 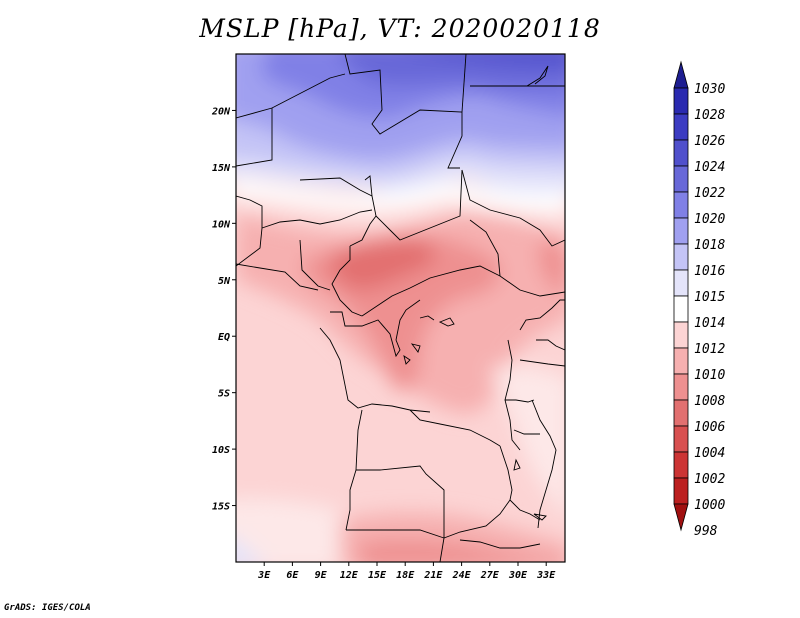 What do you see at coordinates (321, 575) in the screenshot?
I see `lon-tick-label: 9E` at bounding box center [321, 575].